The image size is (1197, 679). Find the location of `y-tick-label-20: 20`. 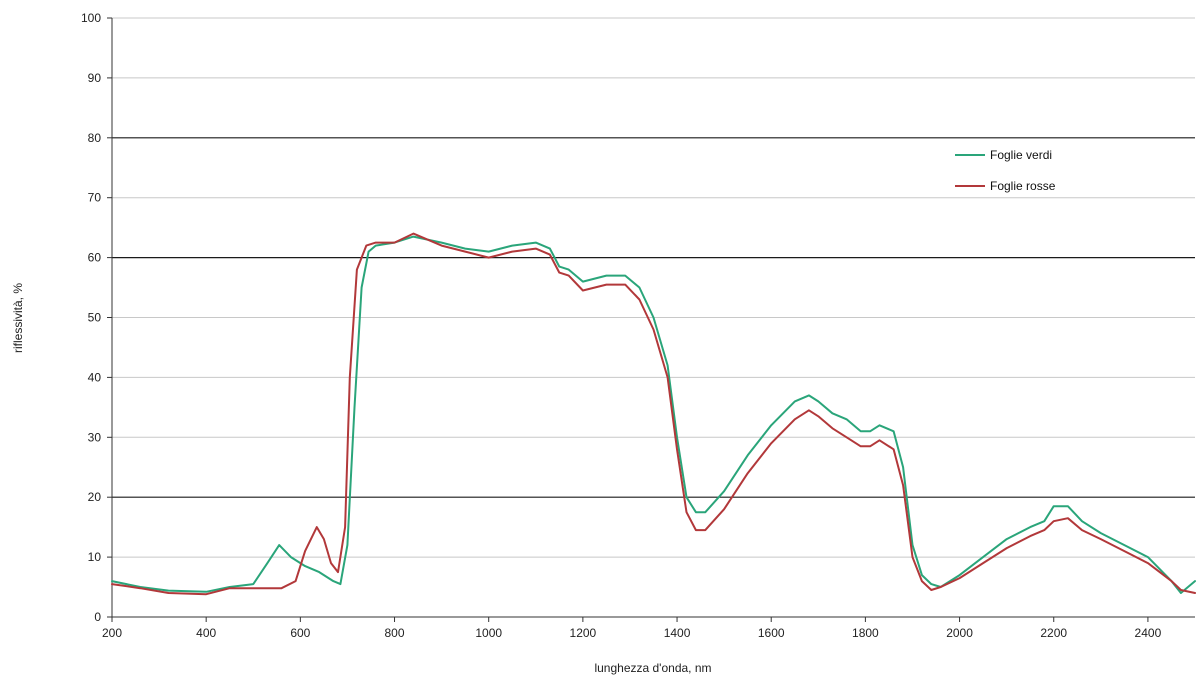

y-tick-label-20: 20 is located at coordinates (95, 497).